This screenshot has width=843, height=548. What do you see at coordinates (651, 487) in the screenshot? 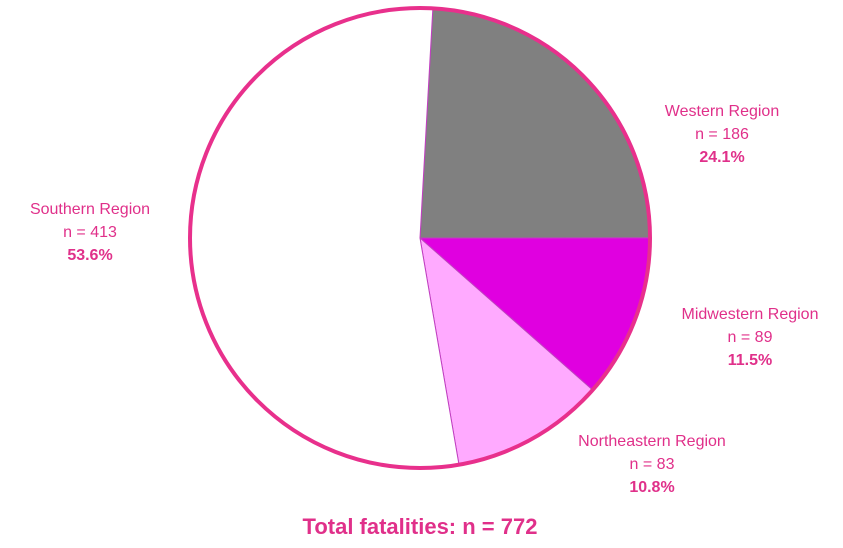
I see `value-label: 10.8%` at bounding box center [651, 487].